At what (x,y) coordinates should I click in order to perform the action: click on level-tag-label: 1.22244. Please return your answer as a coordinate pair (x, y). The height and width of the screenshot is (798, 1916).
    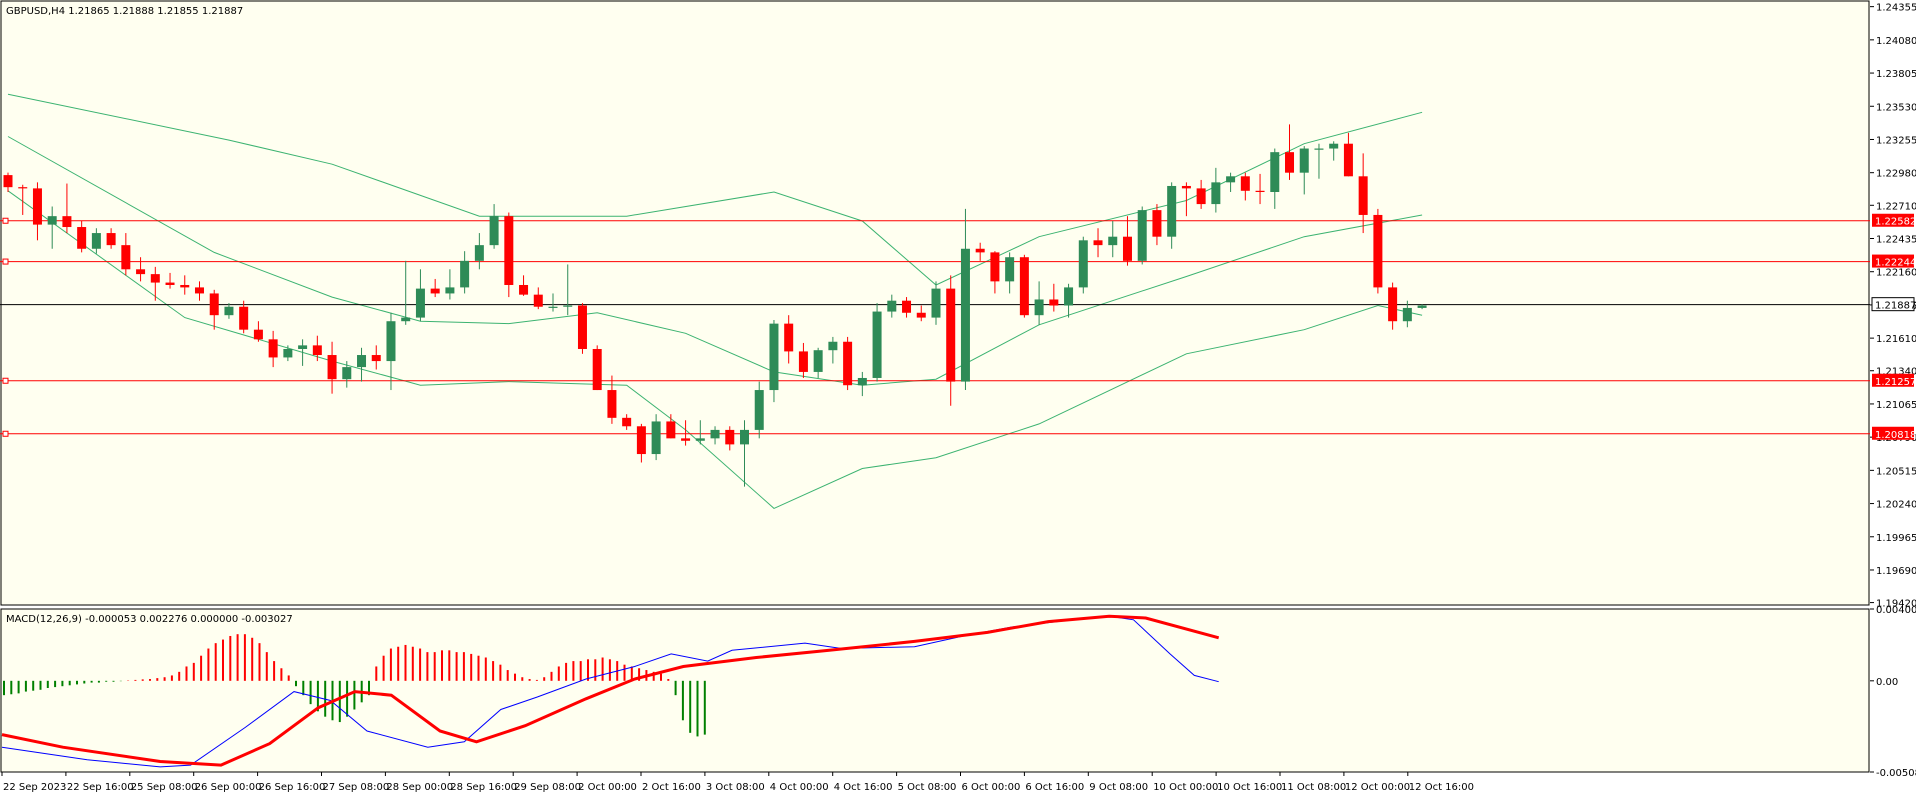
    Looking at the image, I should click on (1895, 263).